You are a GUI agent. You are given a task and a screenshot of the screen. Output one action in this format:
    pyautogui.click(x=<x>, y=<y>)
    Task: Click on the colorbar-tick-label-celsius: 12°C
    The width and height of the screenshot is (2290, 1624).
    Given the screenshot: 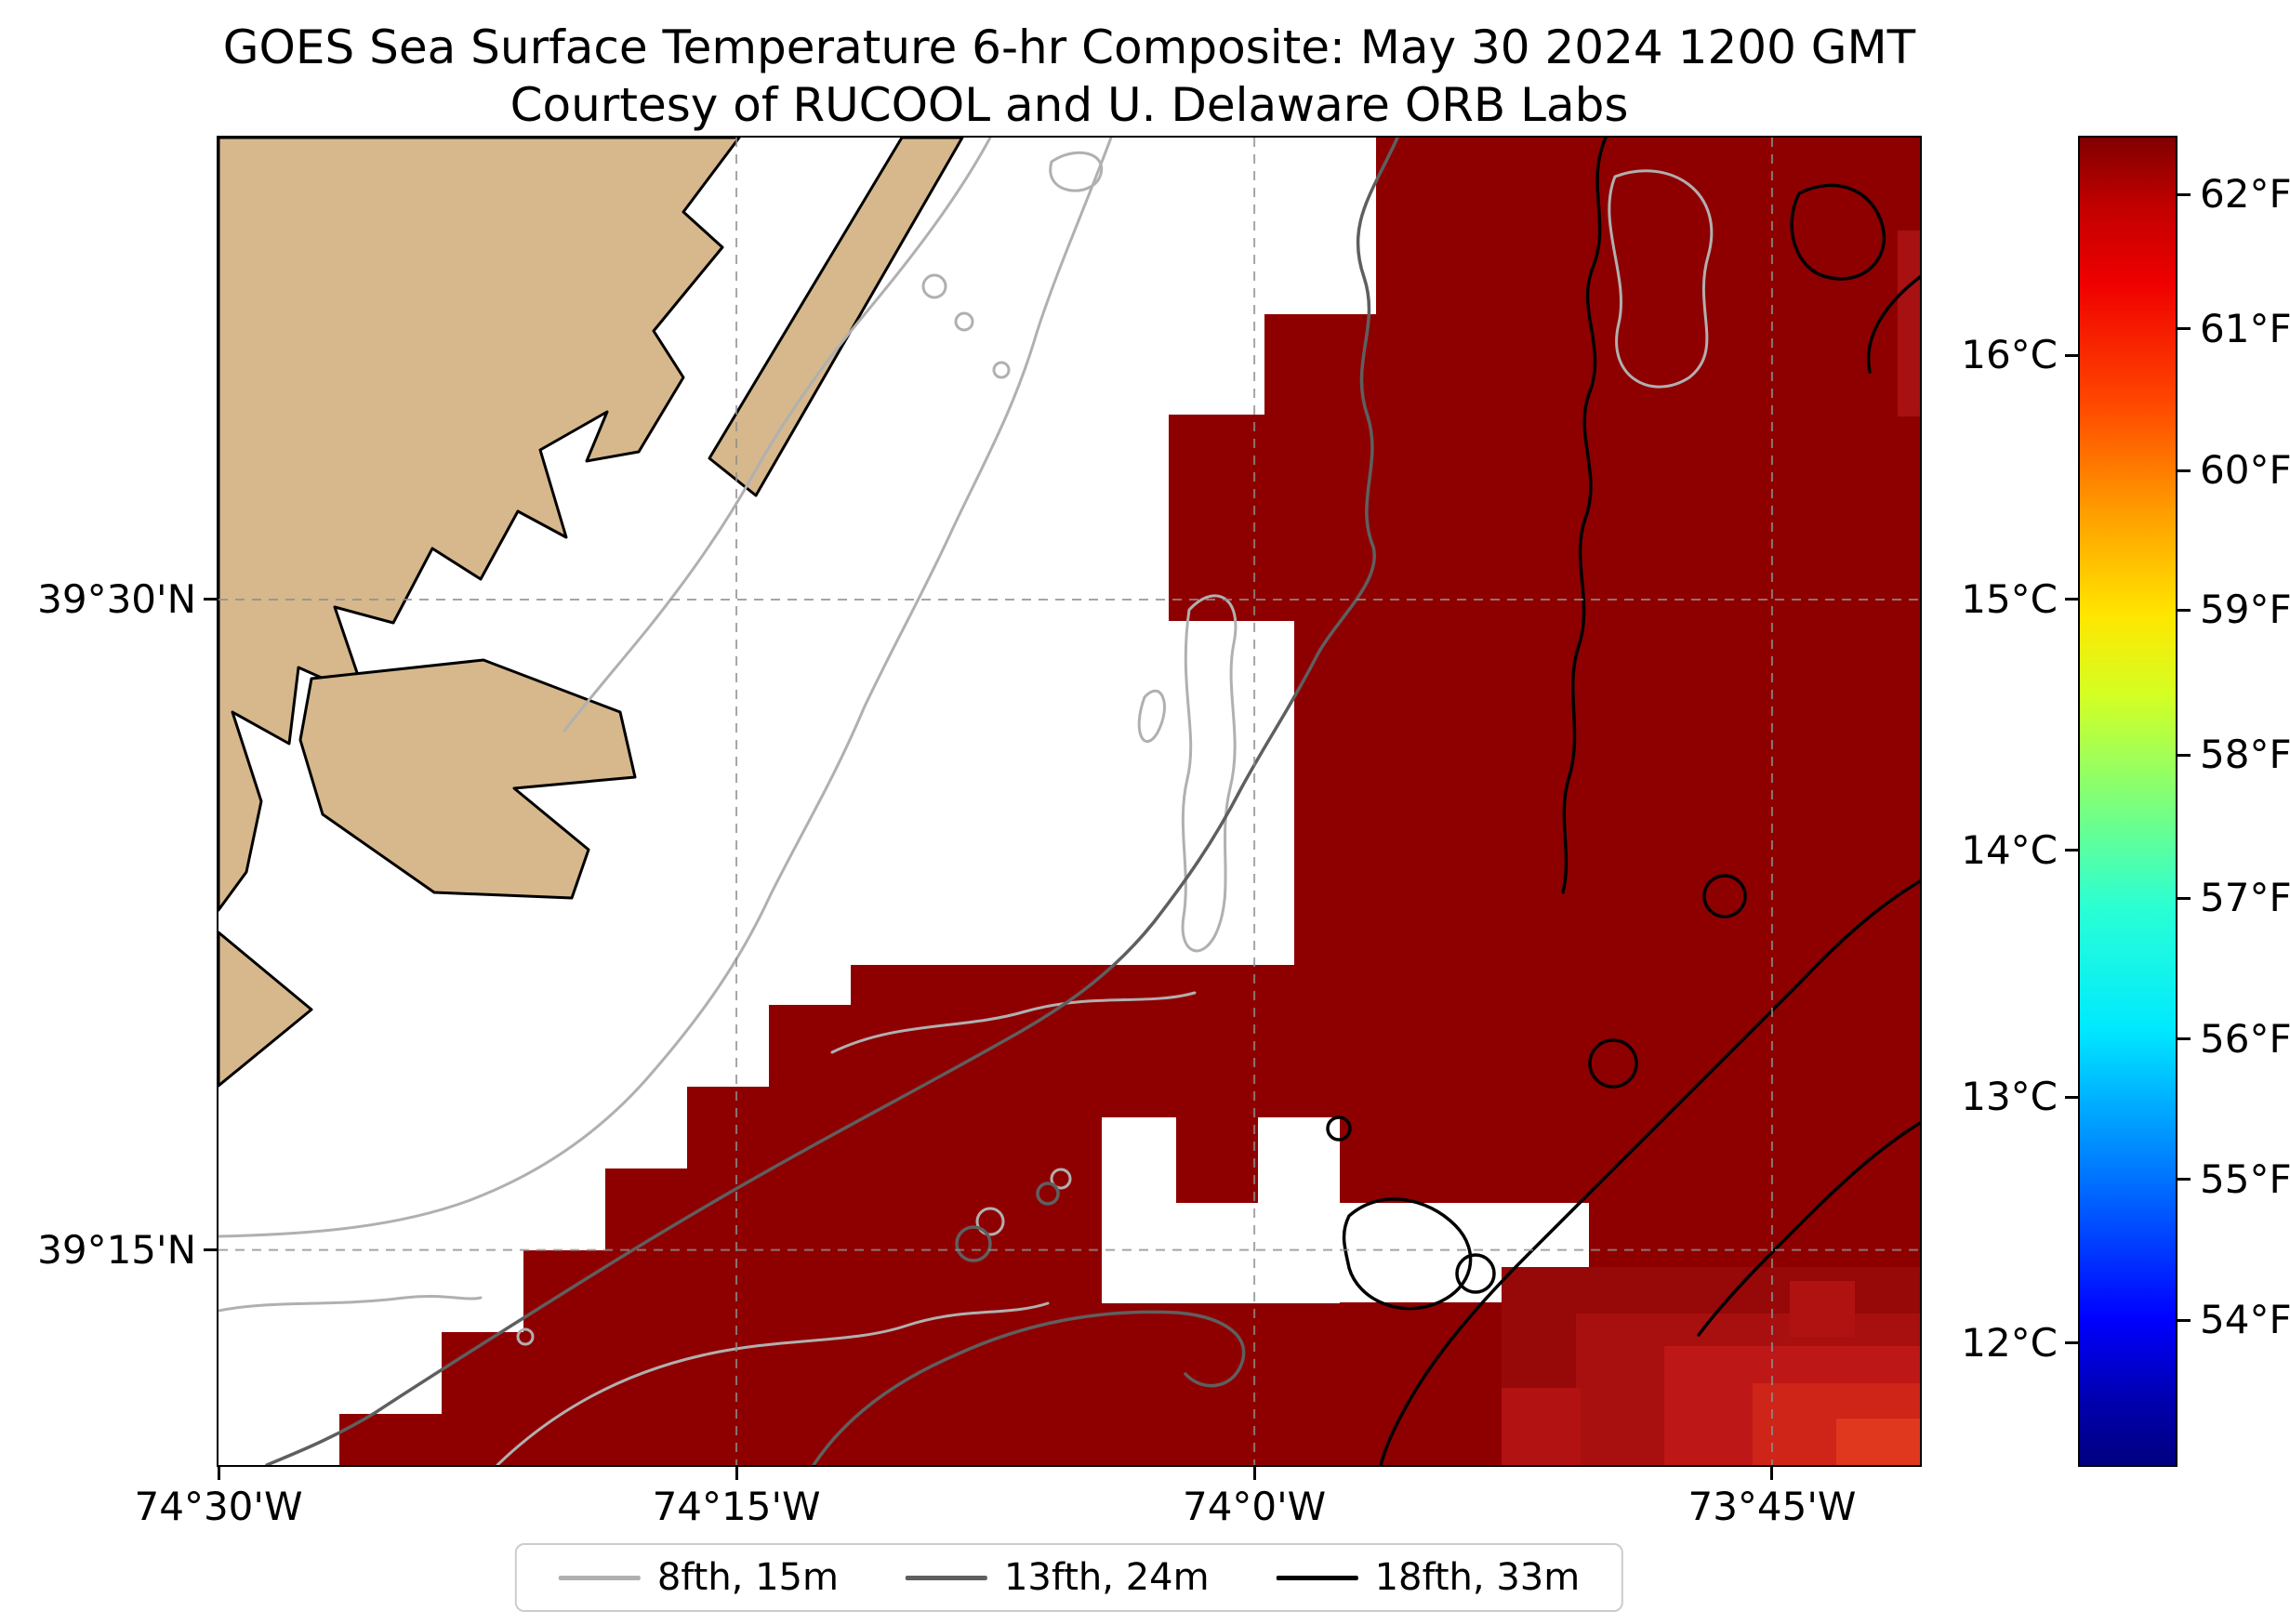 What is the action you would take?
    pyautogui.click(x=2009, y=1343)
    